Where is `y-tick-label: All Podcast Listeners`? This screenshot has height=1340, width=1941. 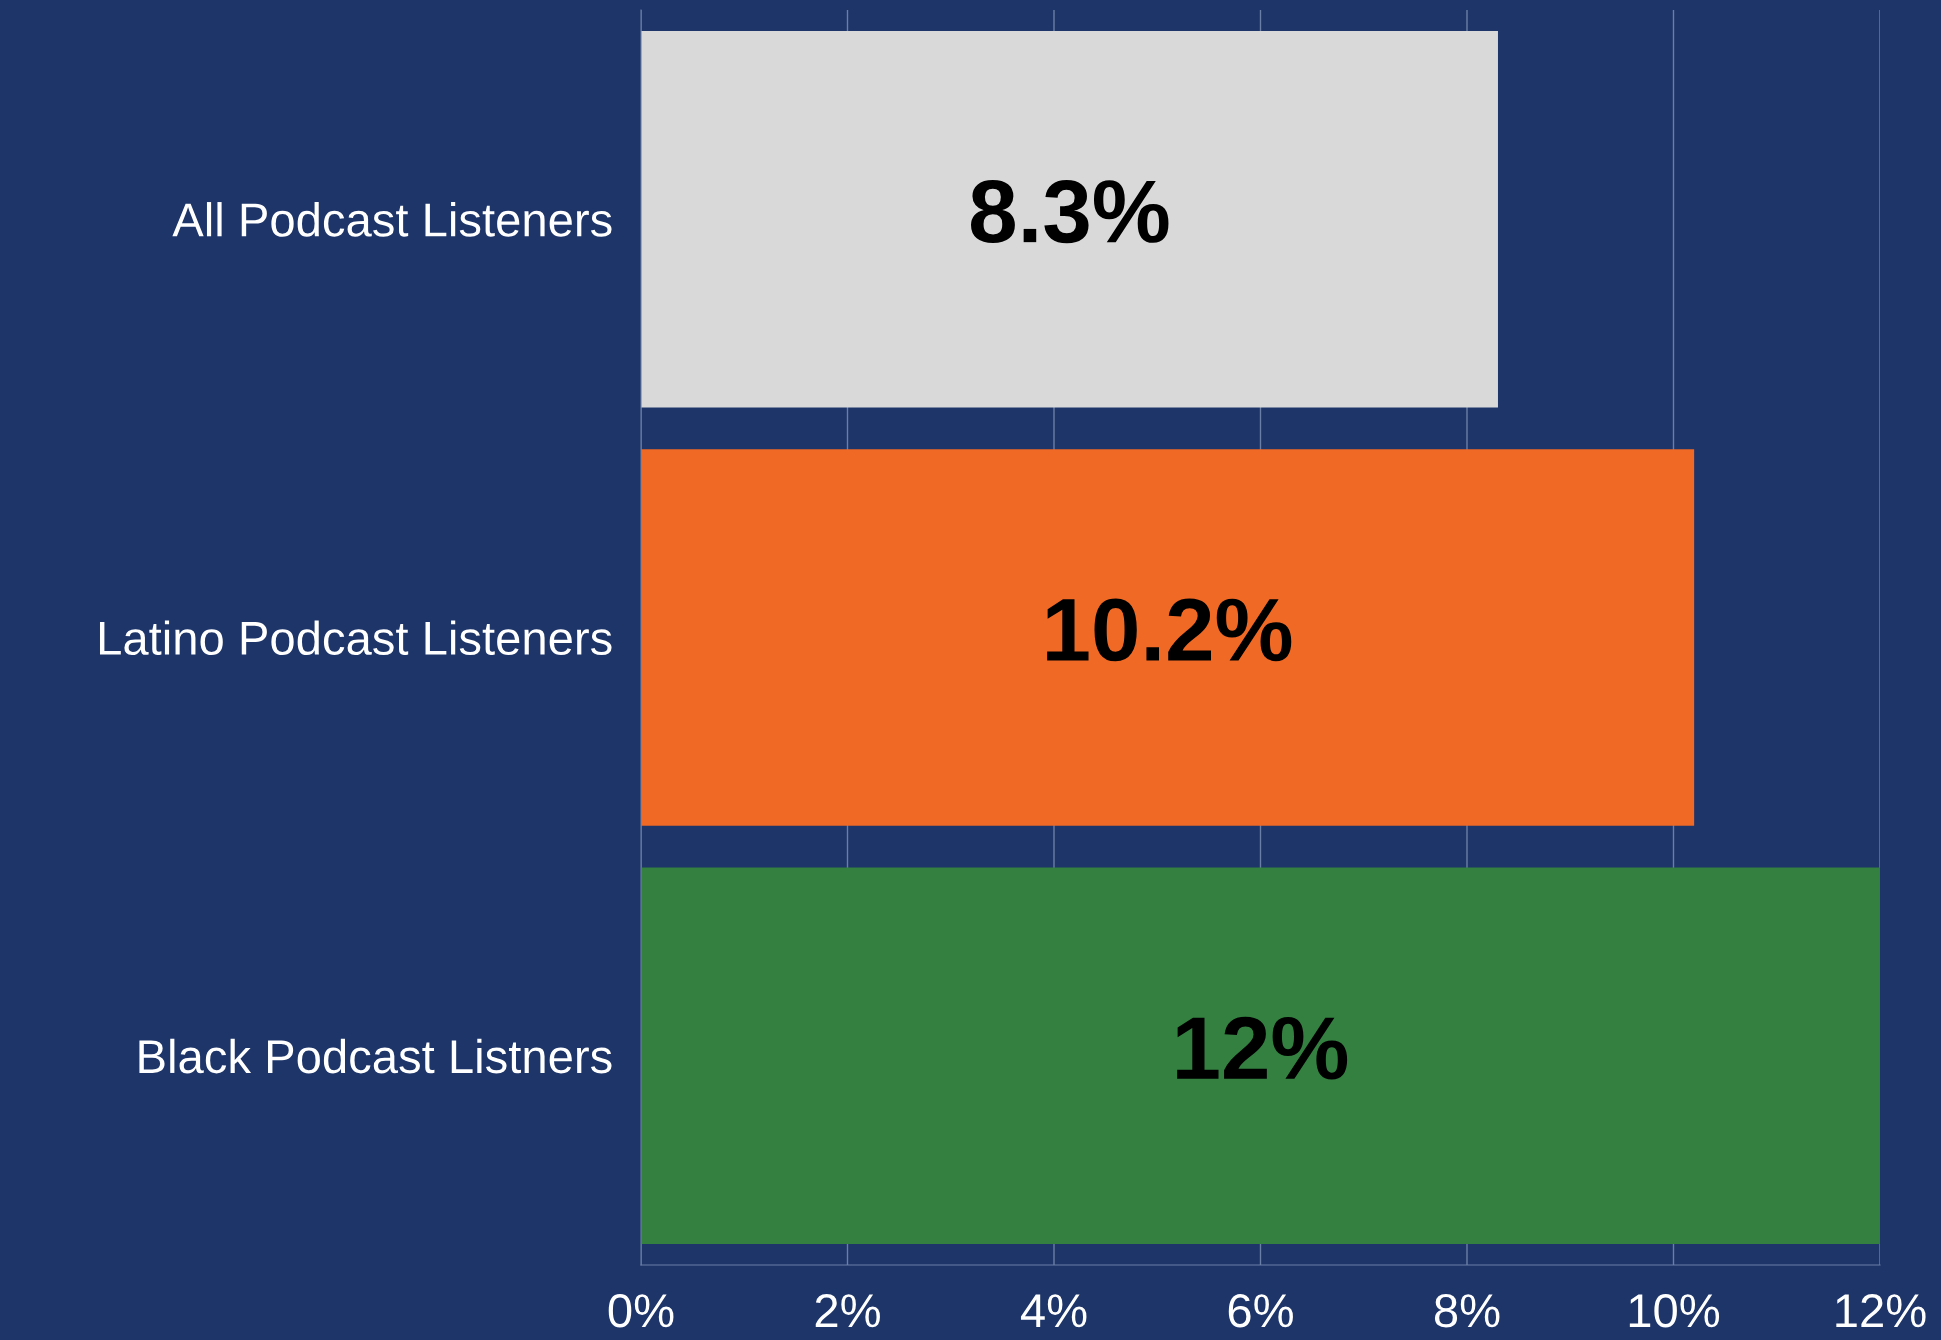
y-tick-label: All Podcast Listeners is located at coordinates (392, 219).